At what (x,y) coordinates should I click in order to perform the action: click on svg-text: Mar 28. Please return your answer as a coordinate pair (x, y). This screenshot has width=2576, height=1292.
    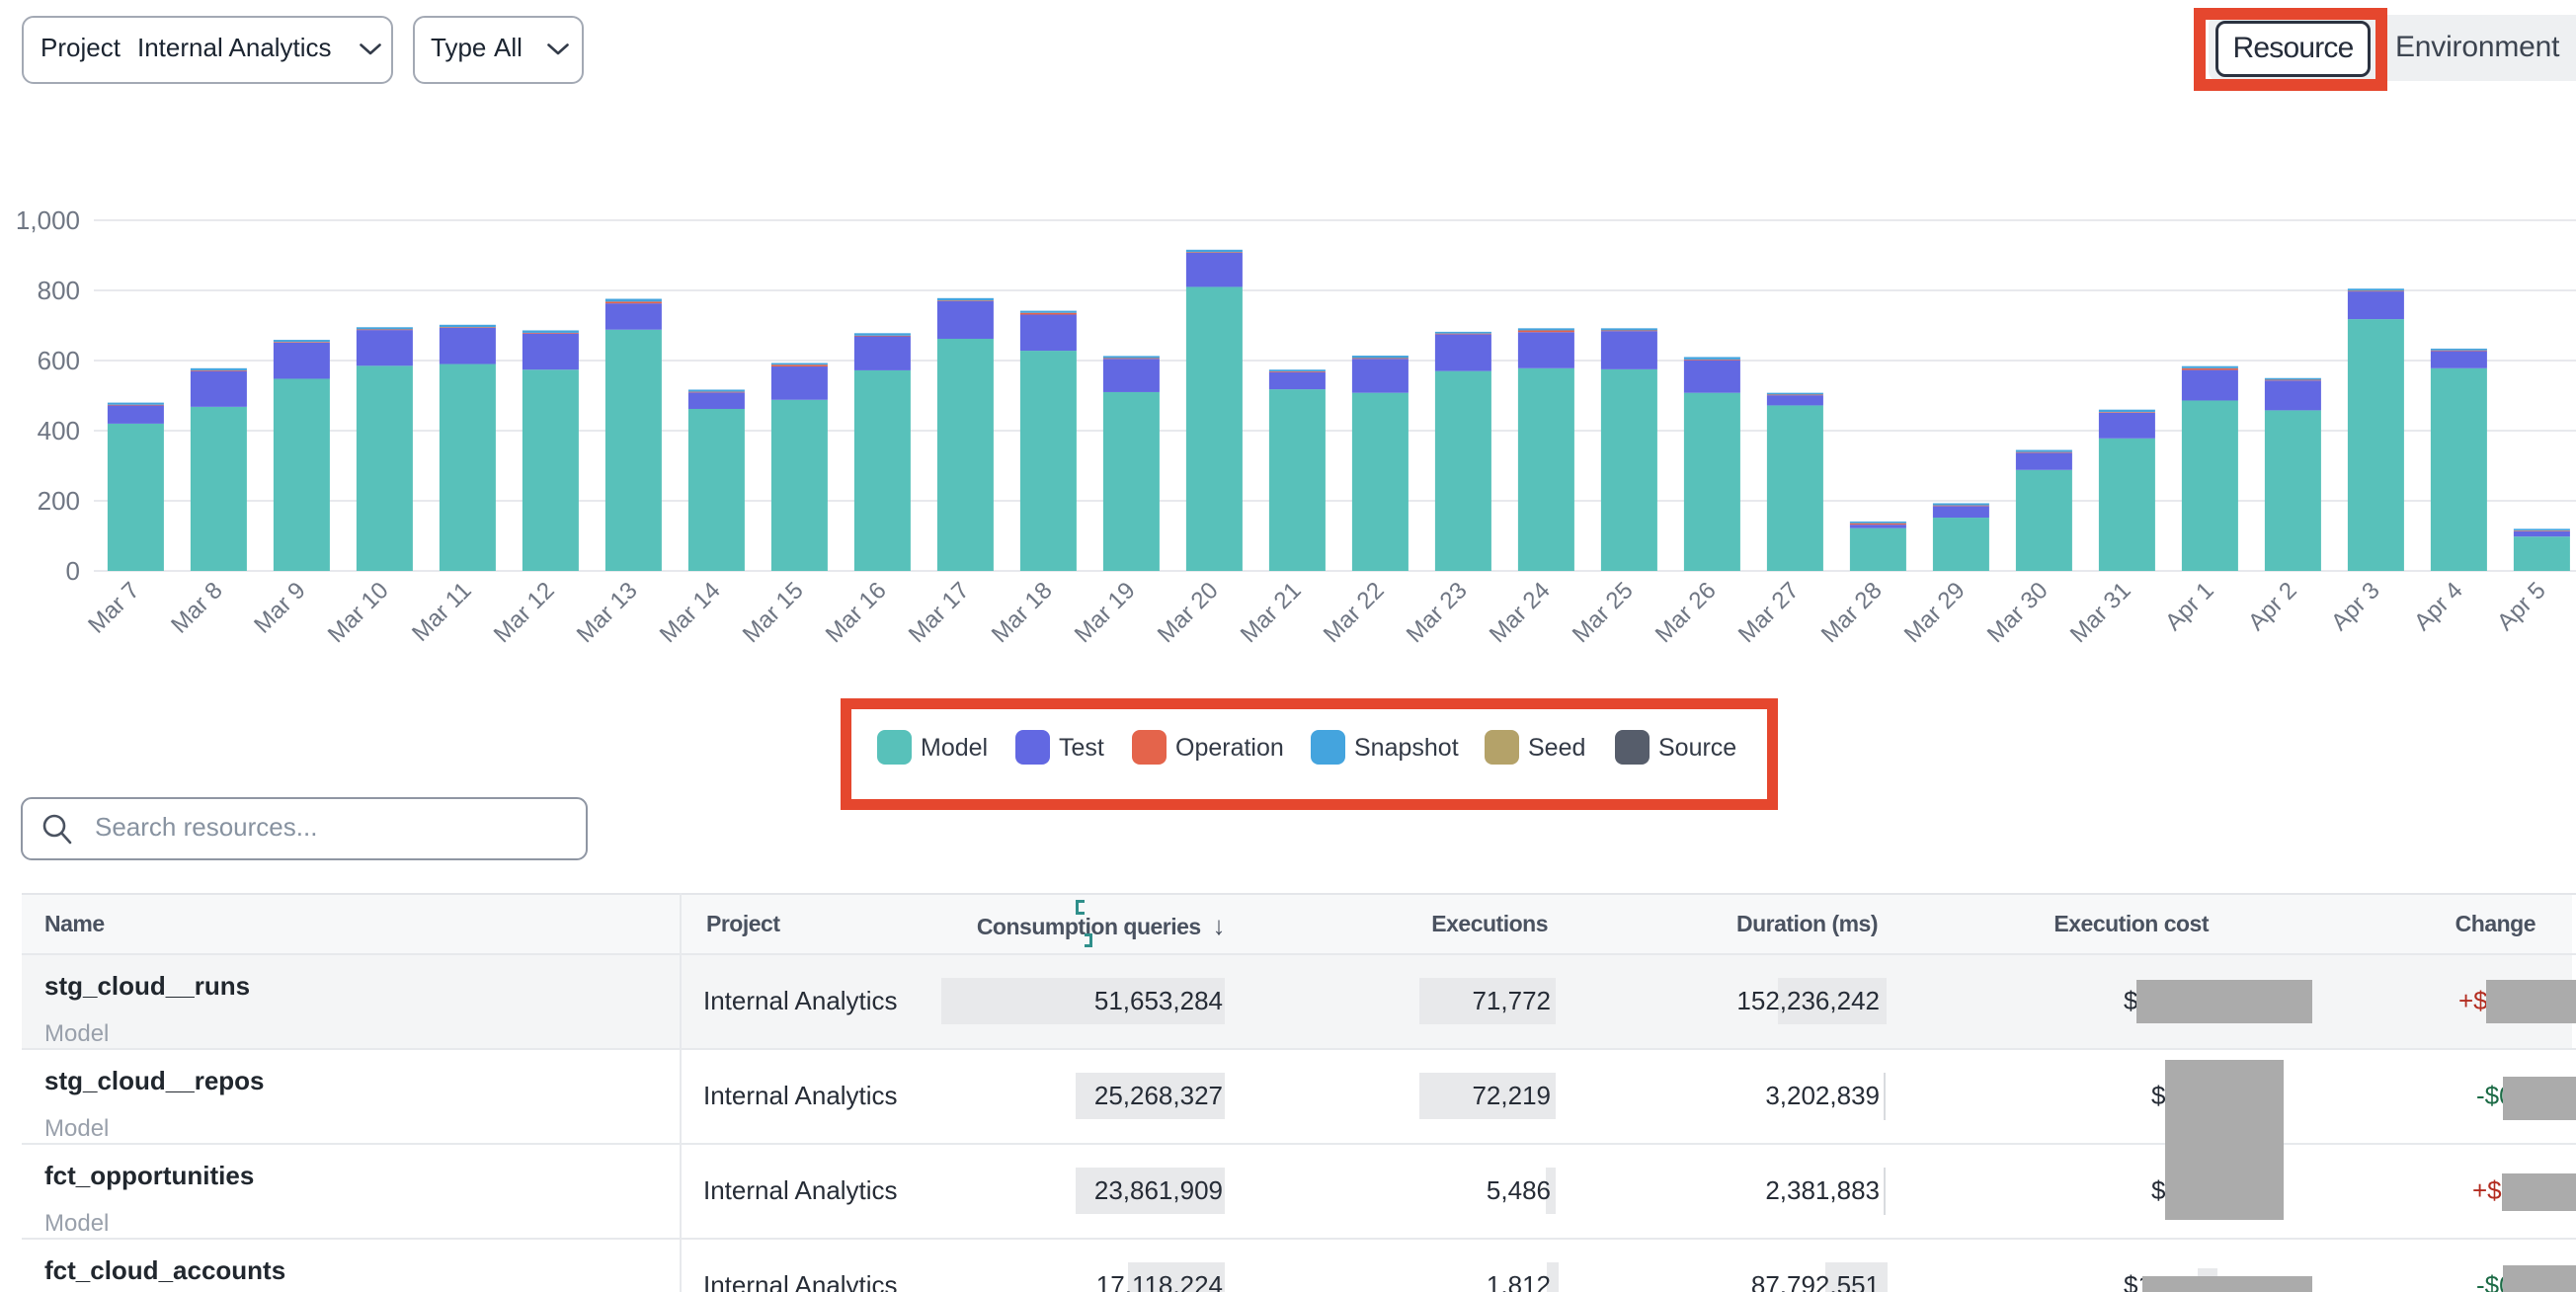
    Looking at the image, I should click on (1852, 612).